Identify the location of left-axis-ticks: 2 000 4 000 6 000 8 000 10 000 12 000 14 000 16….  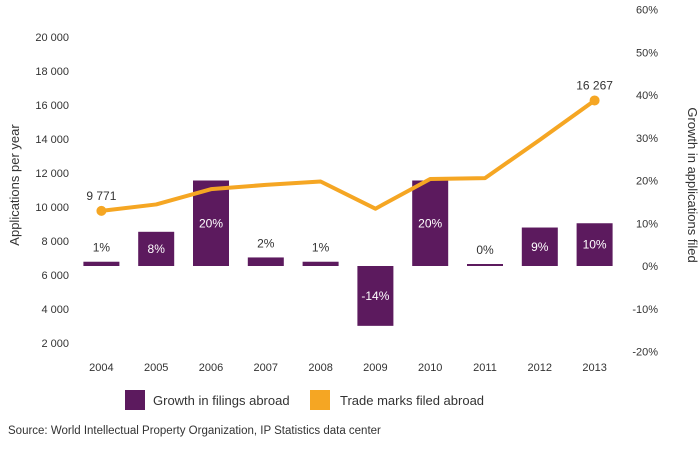
(52, 191).